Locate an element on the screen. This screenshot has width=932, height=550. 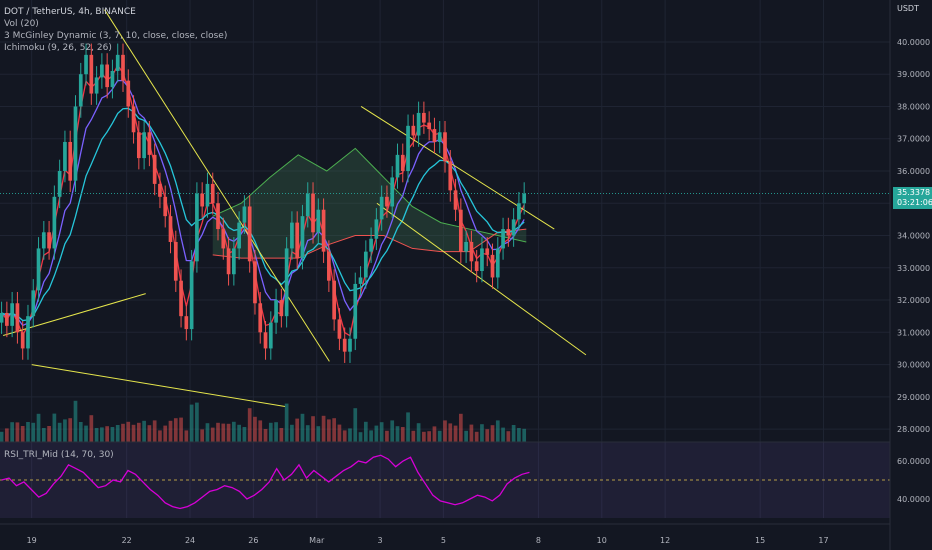
x-tick-label: 24 is located at coordinates (190, 540).